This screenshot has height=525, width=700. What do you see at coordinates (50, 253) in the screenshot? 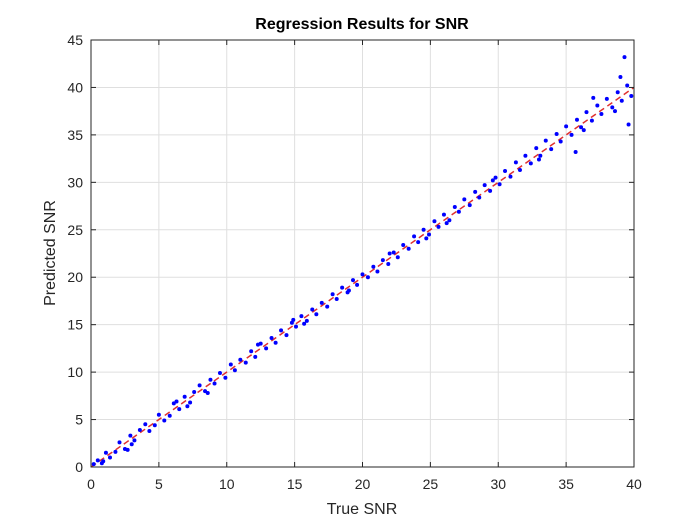
I see `y-axis-label: Predicted SNR` at bounding box center [50, 253].